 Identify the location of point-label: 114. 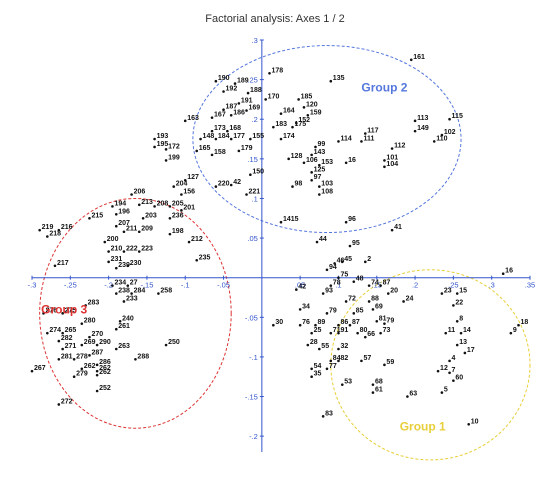
(345, 138).